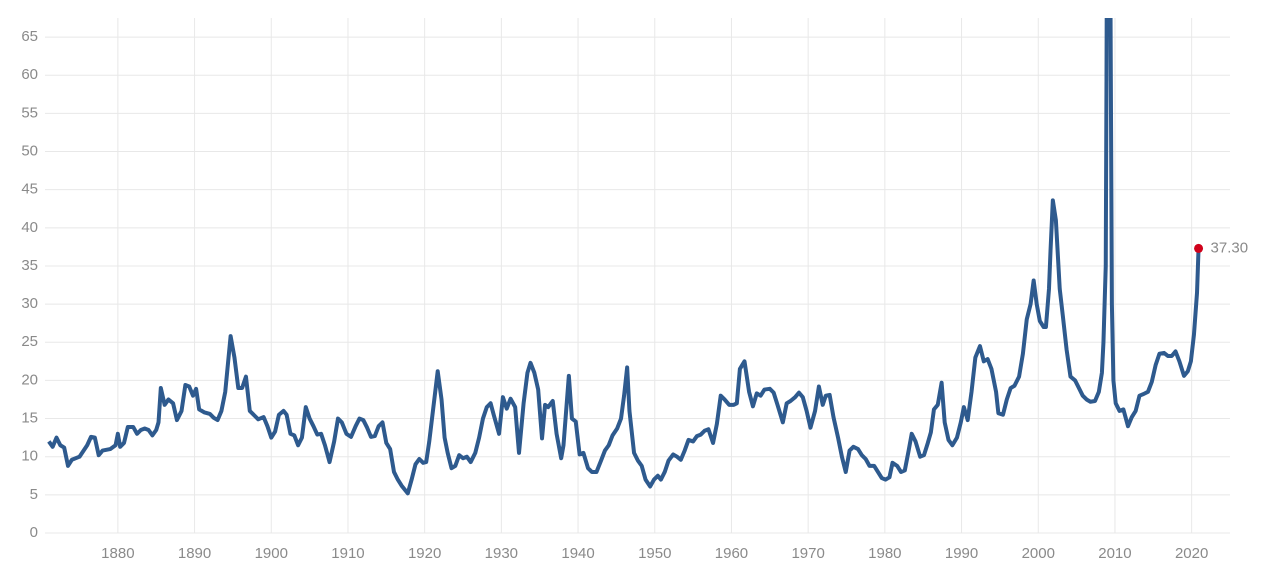  Describe the element at coordinates (1114, 553) in the screenshot. I see `x-tick-label: 2010` at that location.